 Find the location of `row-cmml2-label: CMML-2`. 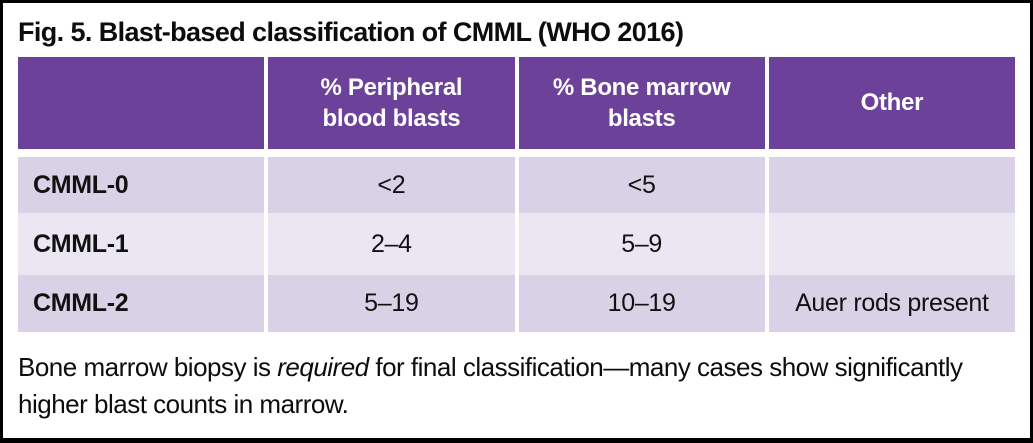

row-cmml2-label: CMML-2 is located at coordinates (141, 303).